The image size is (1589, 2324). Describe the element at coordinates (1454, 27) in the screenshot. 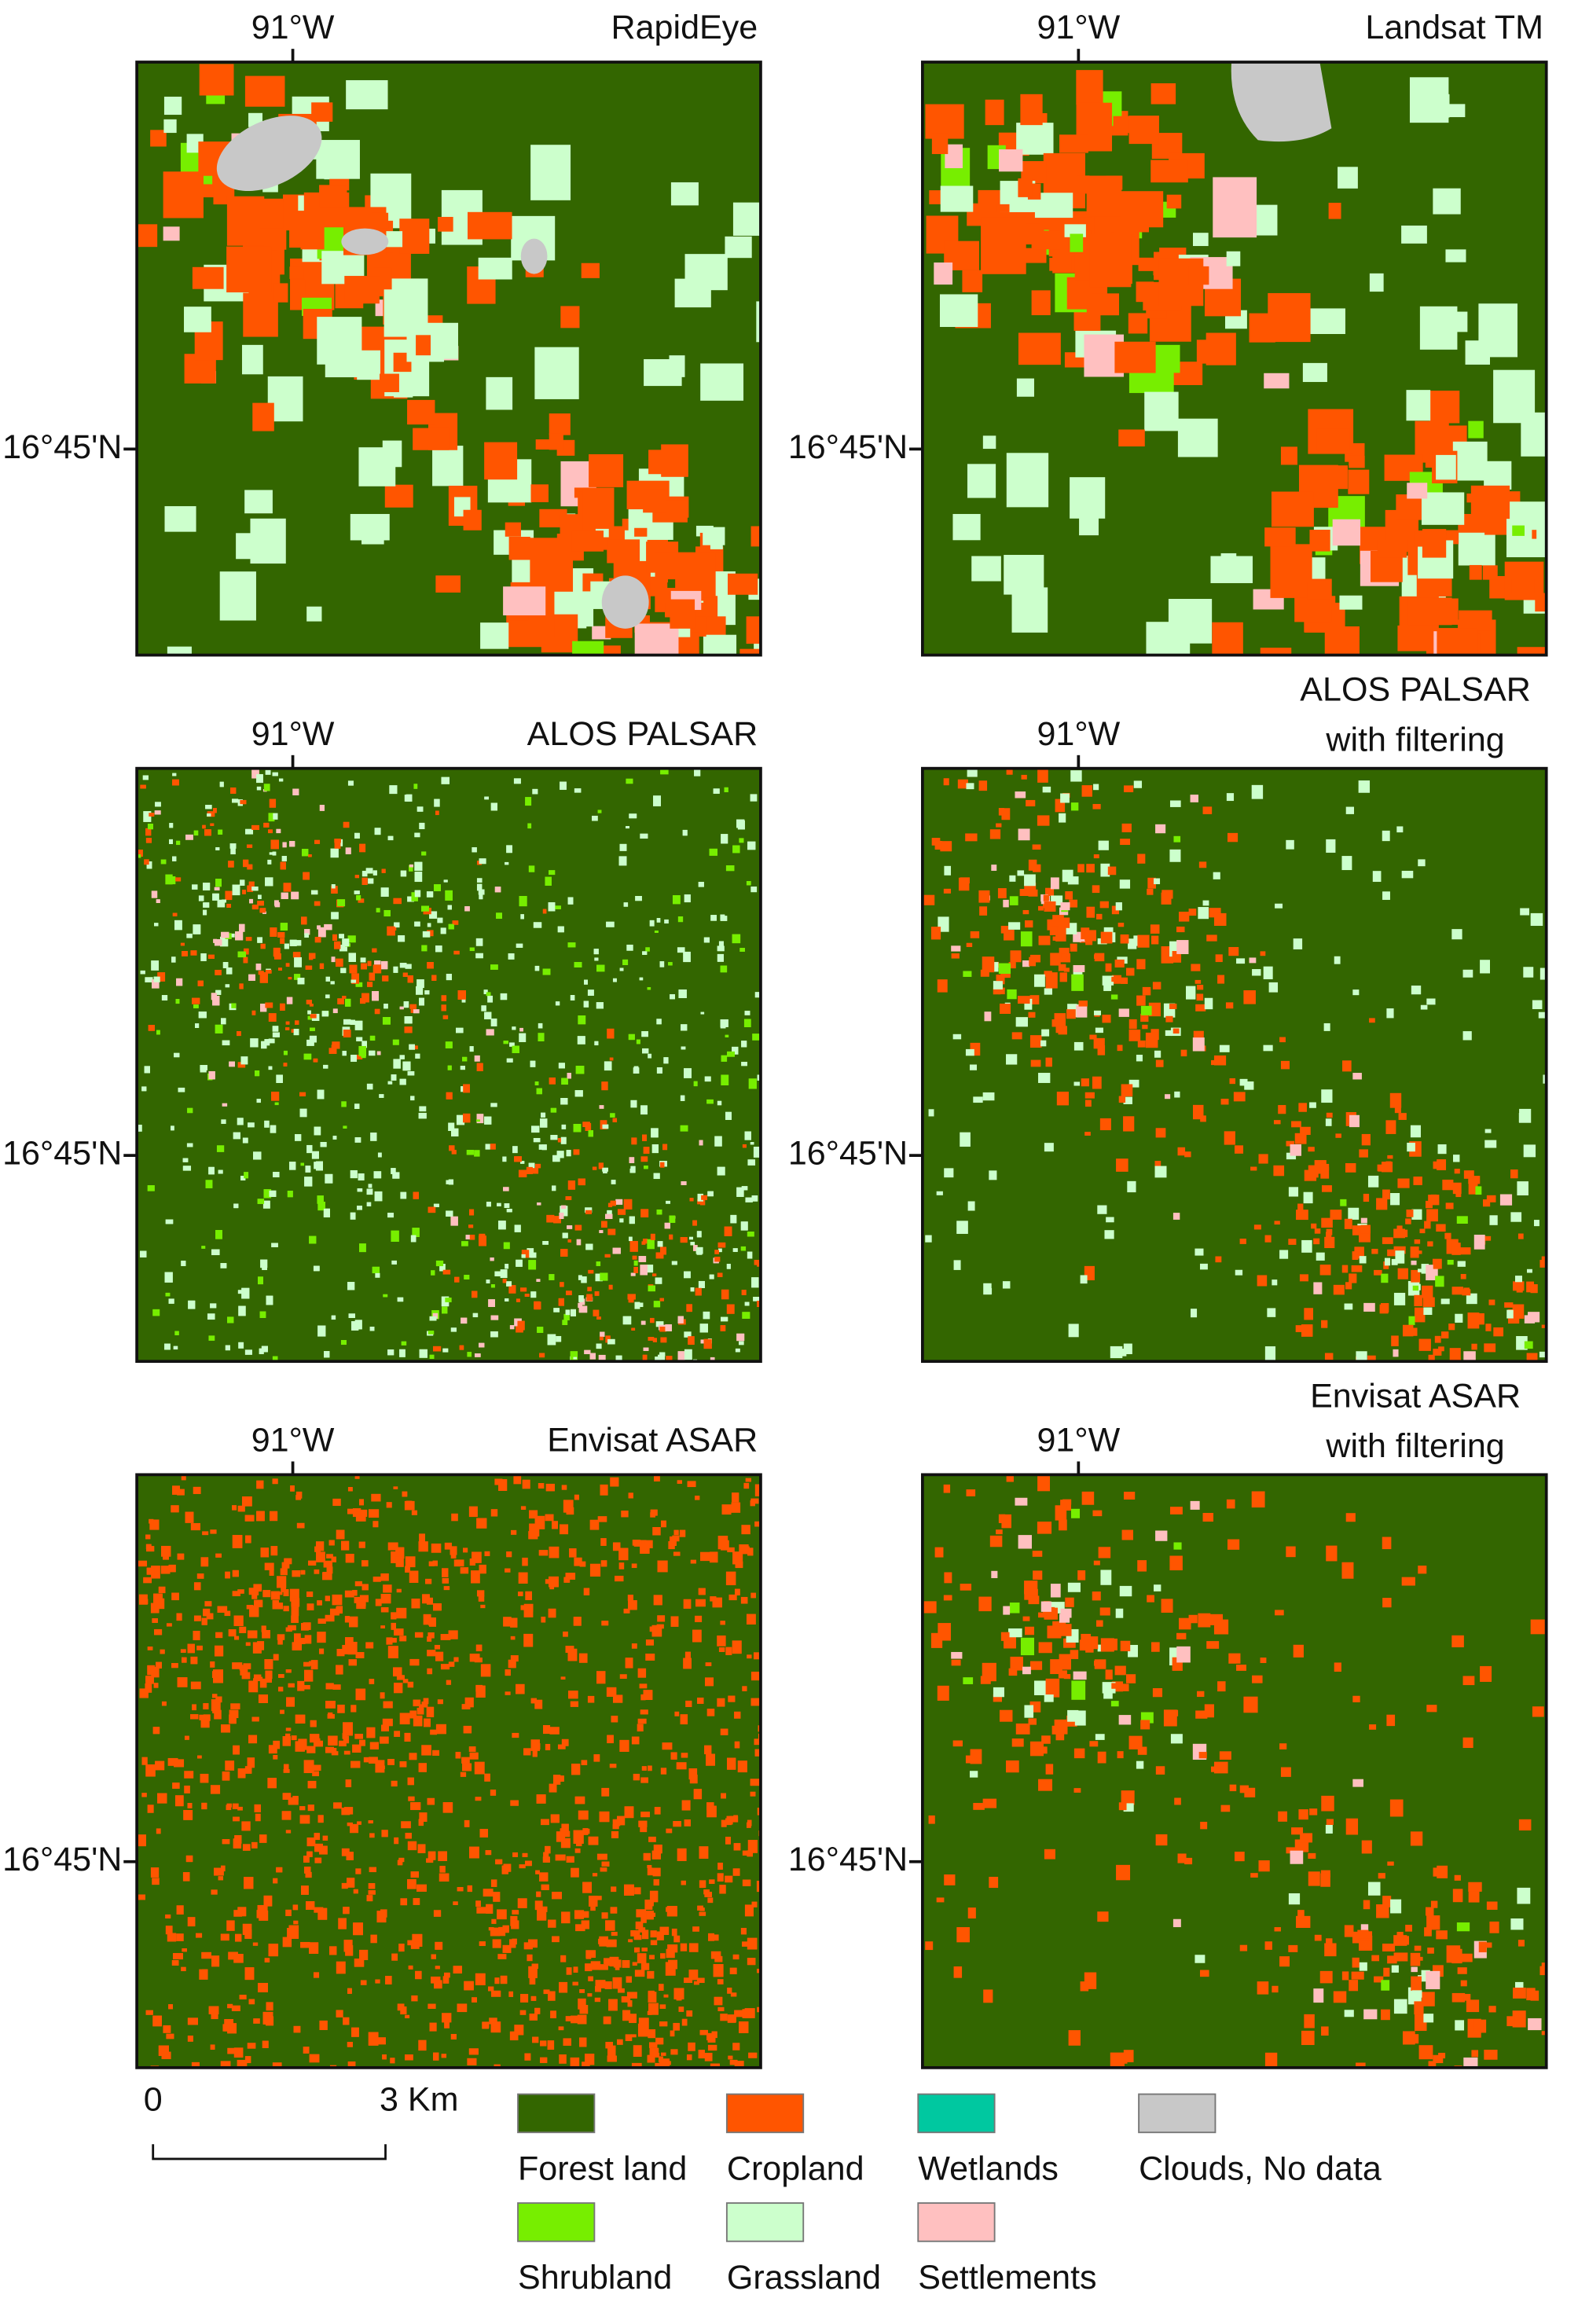

I see `panel-title: Landsat TM` at that location.